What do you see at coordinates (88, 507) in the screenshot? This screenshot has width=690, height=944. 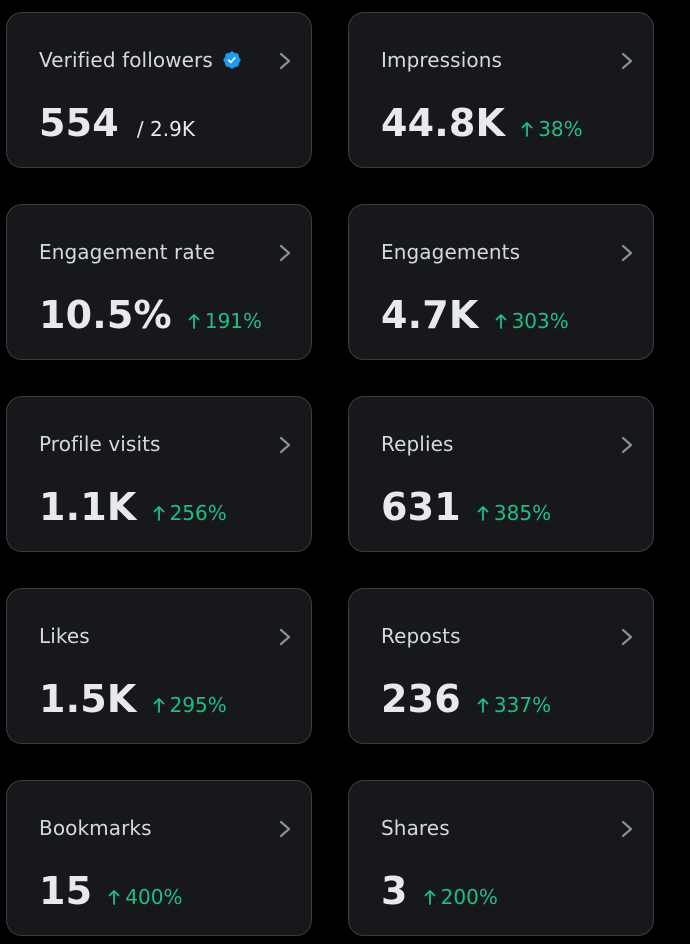 I see `metric-value: 1.1K` at bounding box center [88, 507].